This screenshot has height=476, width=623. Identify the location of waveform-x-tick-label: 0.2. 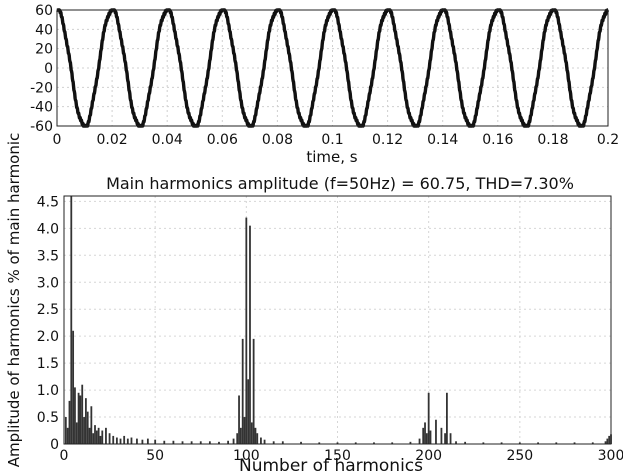
(608, 140).